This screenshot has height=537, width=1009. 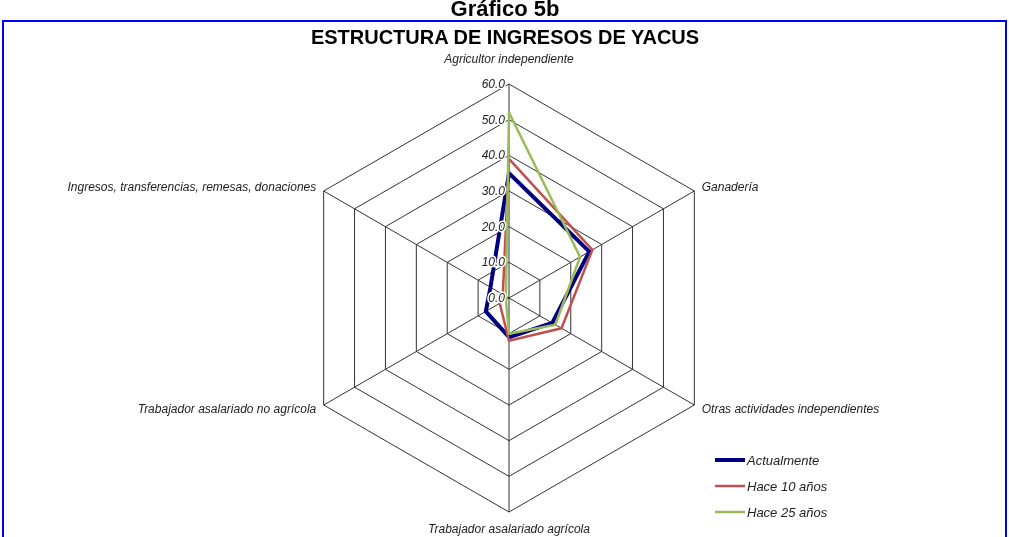 I want to click on legend-label: Hace 25 años, so click(x=787, y=512).